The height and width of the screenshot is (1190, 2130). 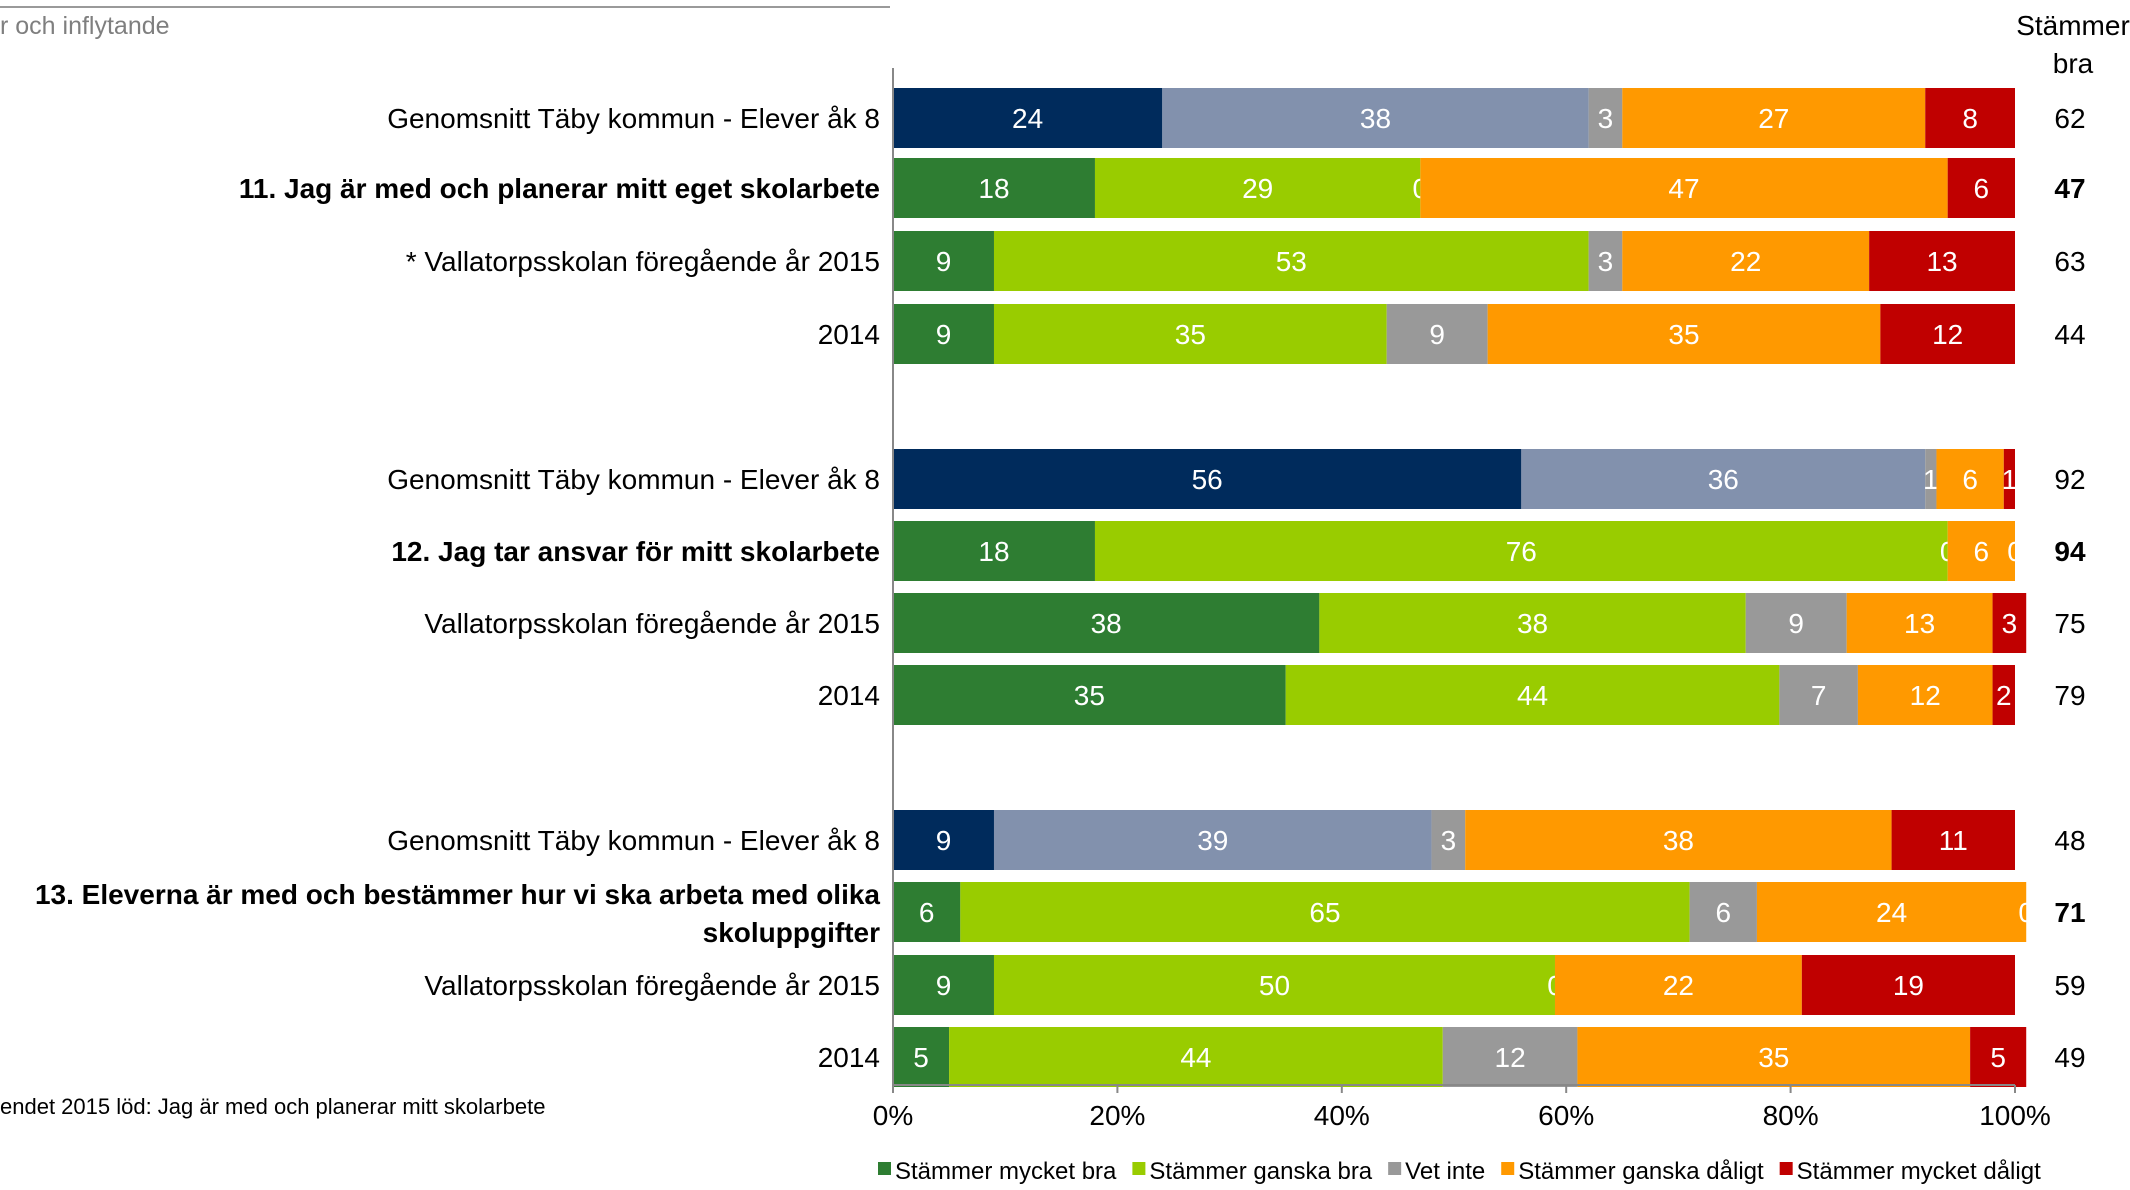 What do you see at coordinates (893, 1115) in the screenshot?
I see `x-tick-label: 0%` at bounding box center [893, 1115].